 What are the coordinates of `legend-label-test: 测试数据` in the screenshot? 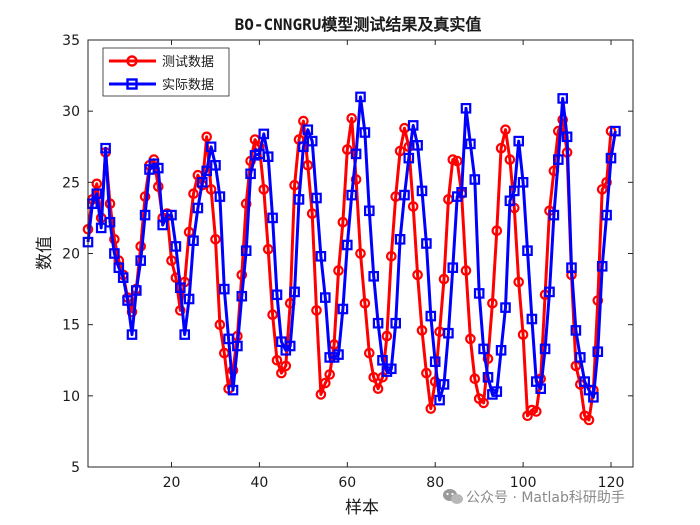 It's located at (188, 62).